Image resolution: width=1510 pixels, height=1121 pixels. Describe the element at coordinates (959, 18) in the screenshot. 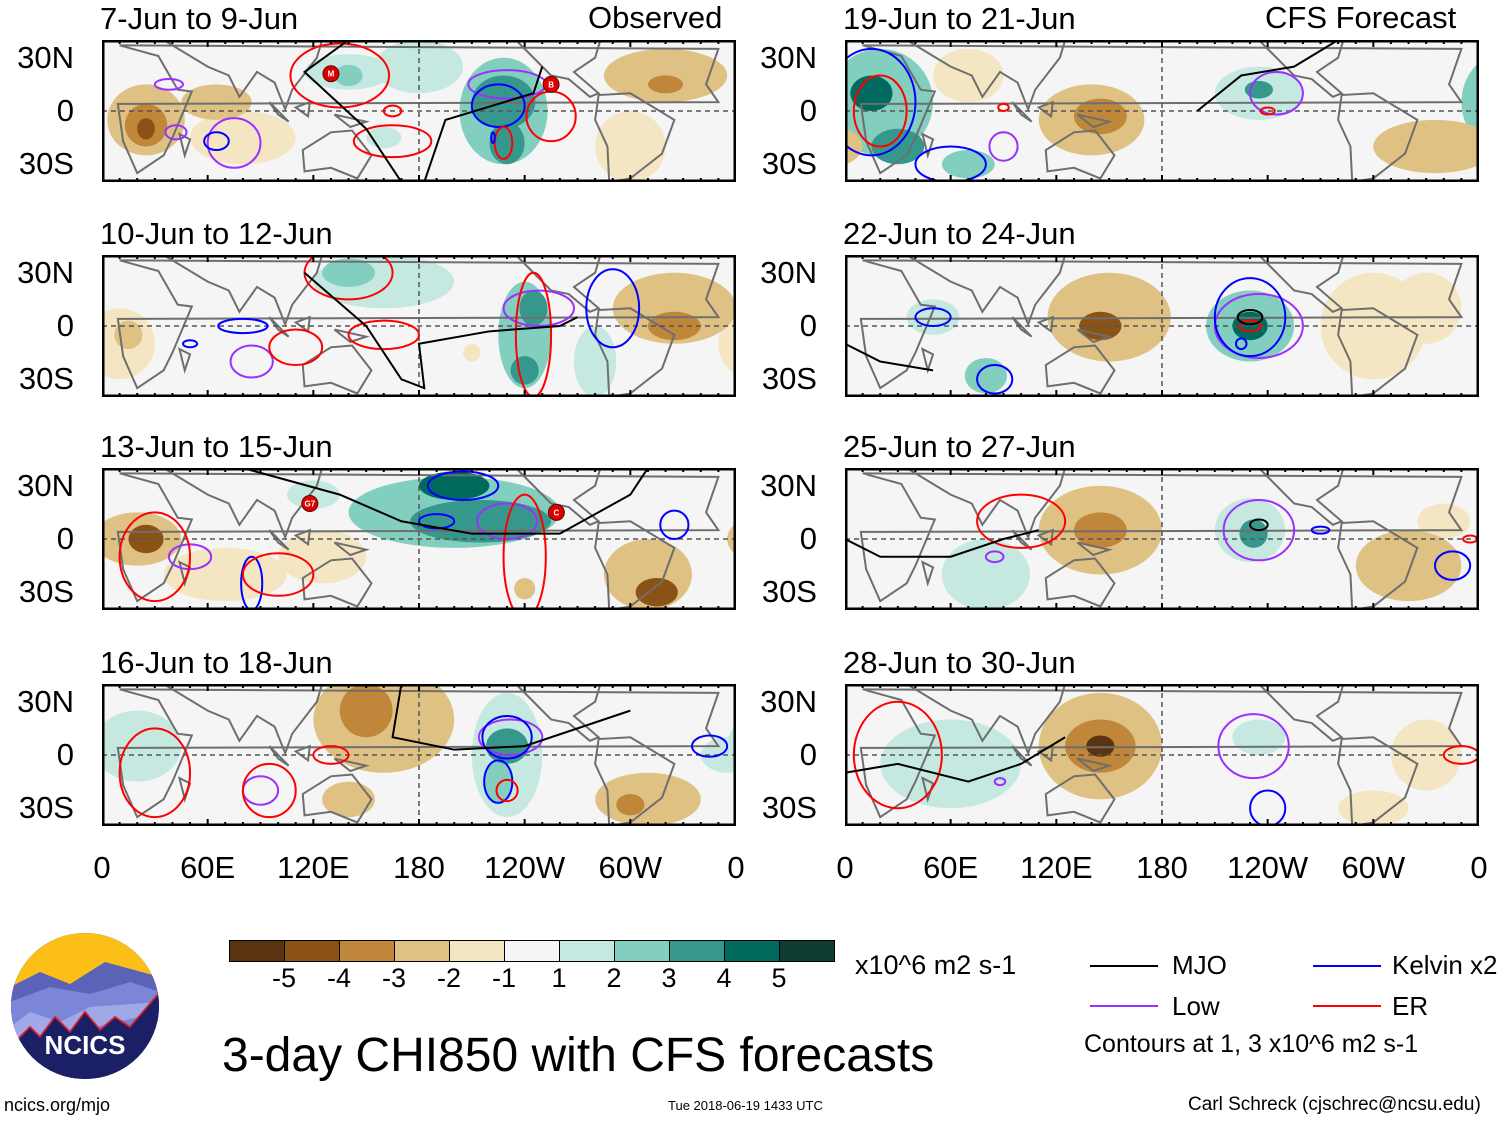

I see `panel-title: 19-Jun to 21-Jun` at that location.